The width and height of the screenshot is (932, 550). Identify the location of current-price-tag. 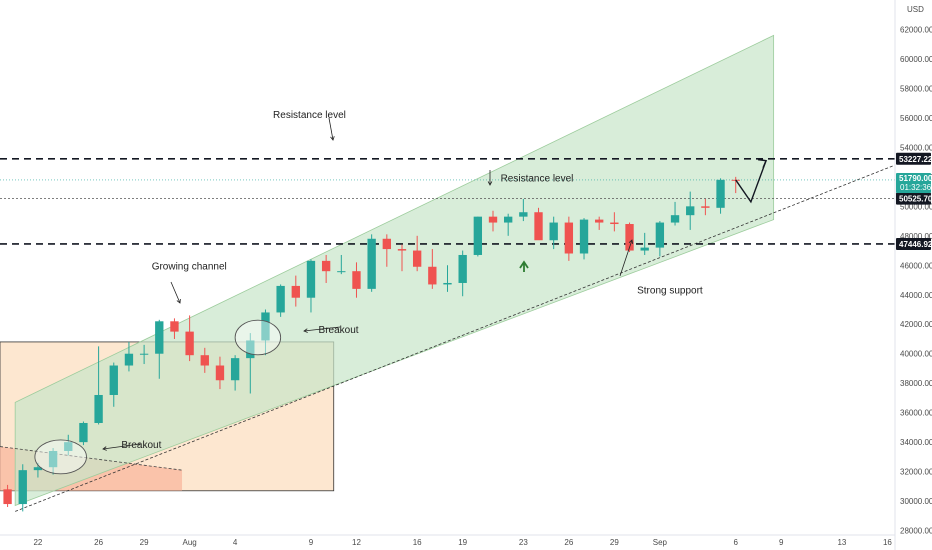
(913, 182).